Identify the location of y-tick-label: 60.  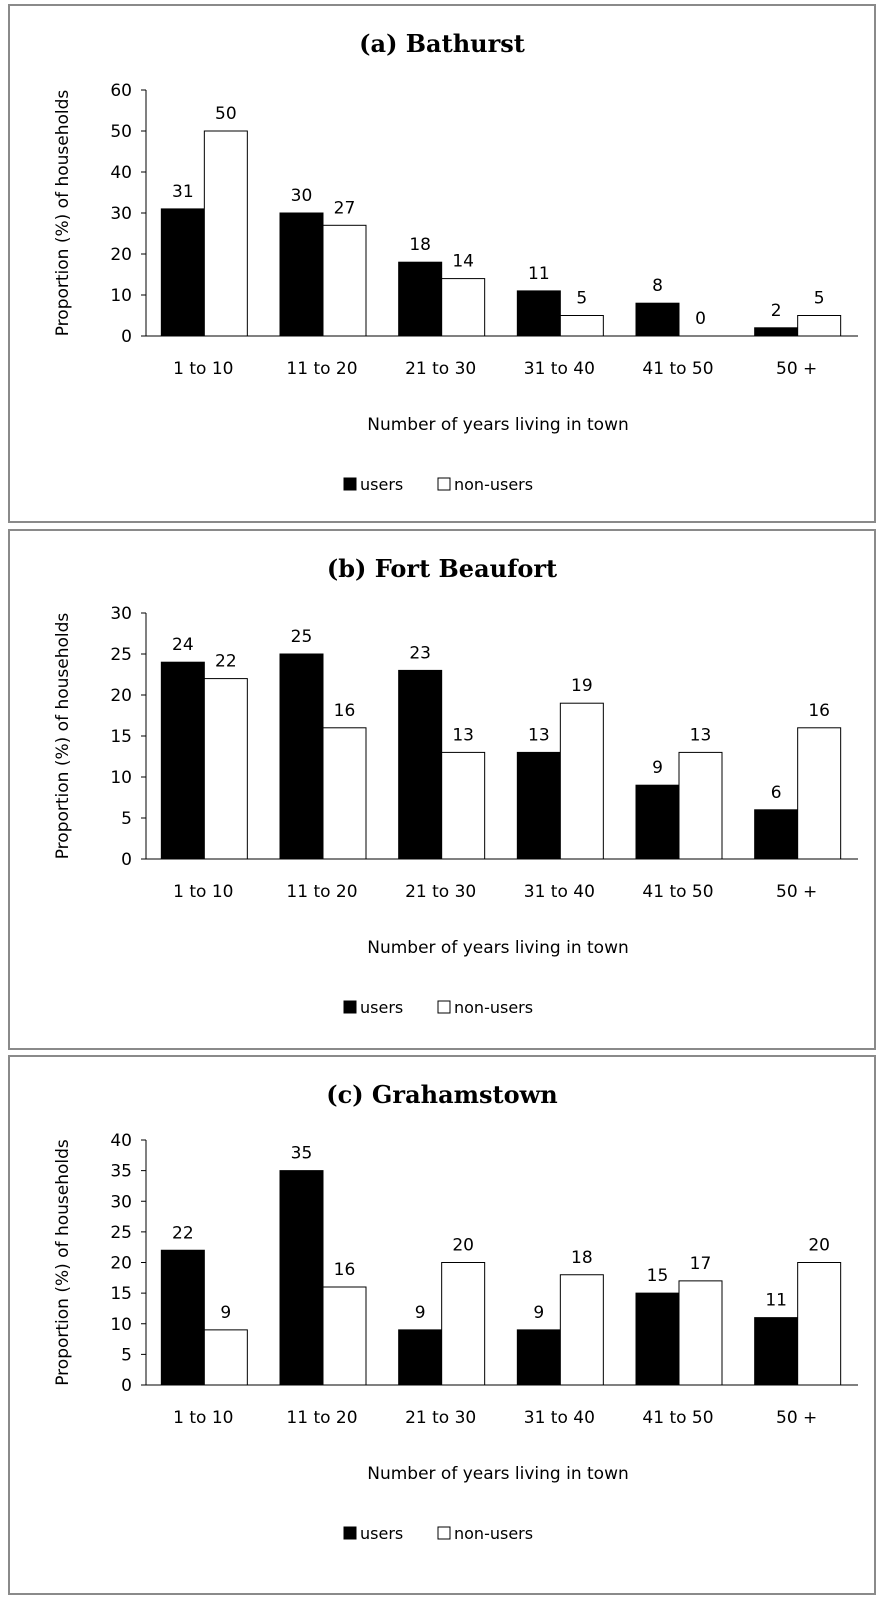
(121, 91).